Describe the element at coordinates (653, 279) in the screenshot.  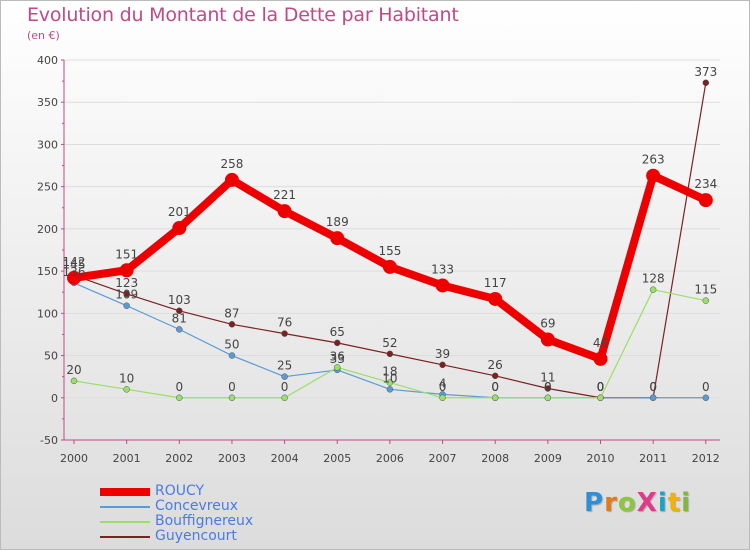
I see `data-label-bouffignereux: 128` at that location.